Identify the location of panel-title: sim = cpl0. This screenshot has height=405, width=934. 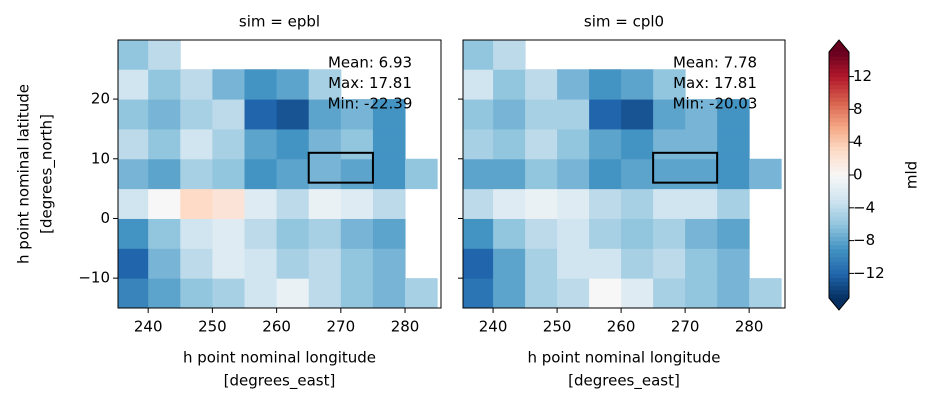
(624, 22).